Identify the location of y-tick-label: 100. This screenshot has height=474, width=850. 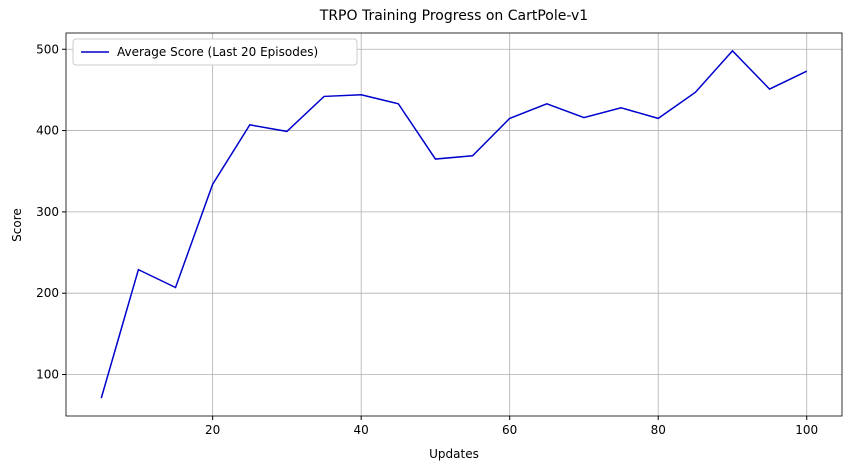
(47, 375).